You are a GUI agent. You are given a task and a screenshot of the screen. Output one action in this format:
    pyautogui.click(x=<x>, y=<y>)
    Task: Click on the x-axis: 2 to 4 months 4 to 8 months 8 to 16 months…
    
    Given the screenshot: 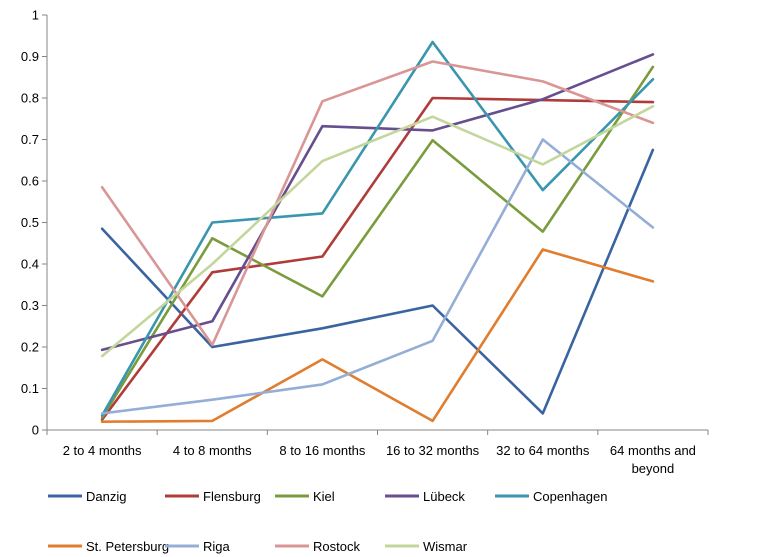 What is the action you would take?
    pyautogui.click(x=377, y=452)
    